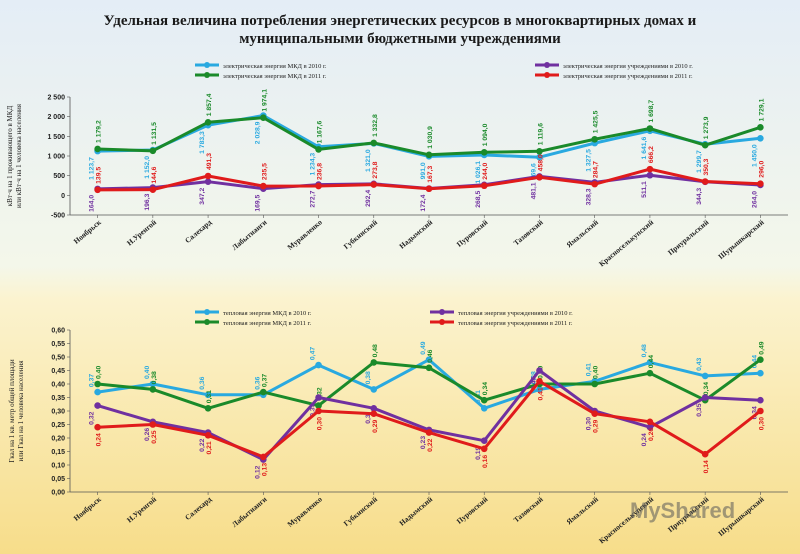 Image resolution: width=800 pixels, height=554 pixels. What do you see at coordinates (582, 233) in the screenshot?
I see `x-tick-label: Ямальский` at bounding box center [582, 233].